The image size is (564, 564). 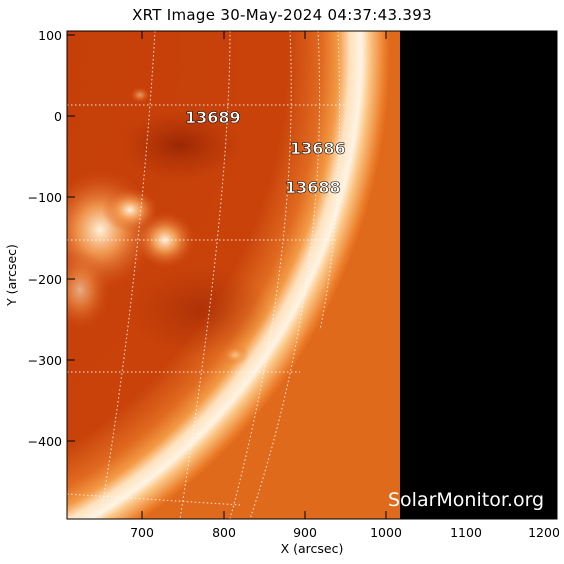 What do you see at coordinates (466, 500) in the screenshot?
I see `watermark: SolarMonitor.org` at bounding box center [466, 500].